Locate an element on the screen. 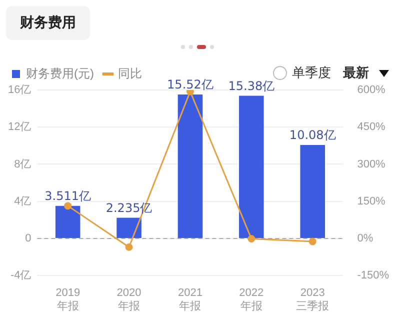 This screenshot has width=397, height=320. y2-tick-label: -150% is located at coordinates (373, 276).